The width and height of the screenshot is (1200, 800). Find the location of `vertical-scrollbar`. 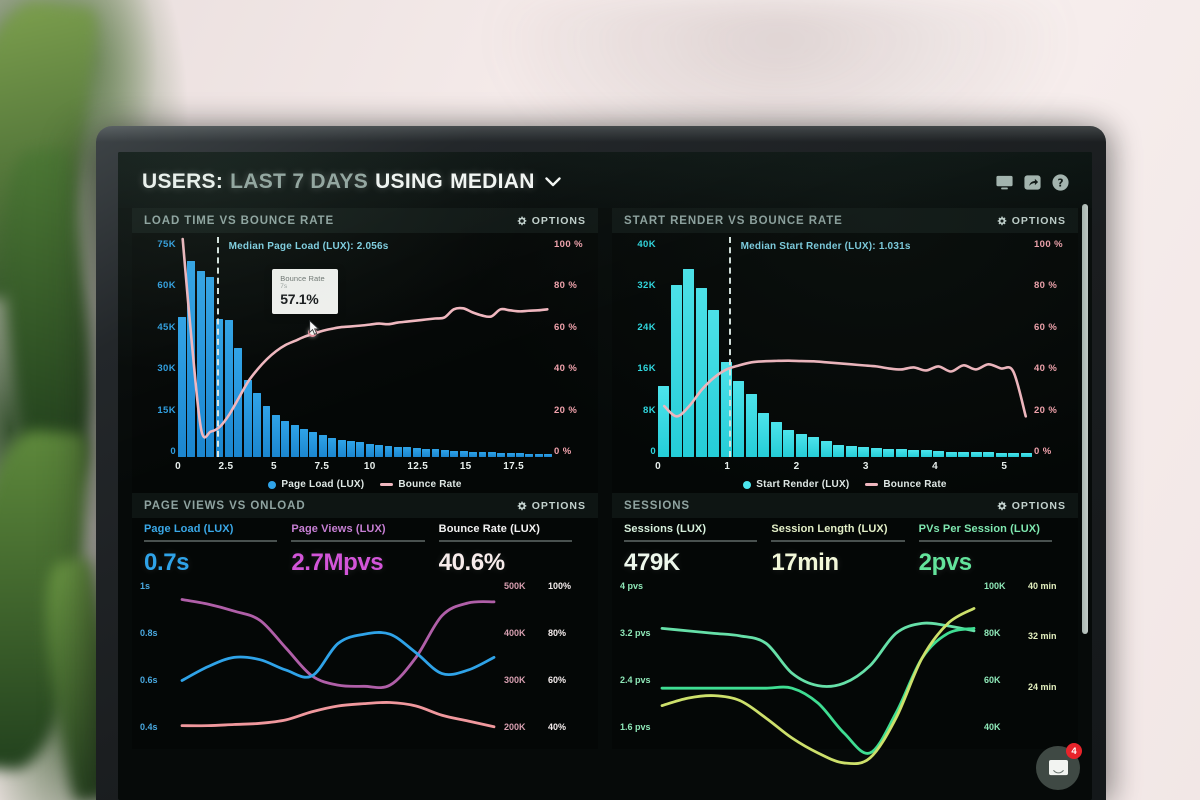

vertical-scrollbar is located at coordinates (1085, 484).